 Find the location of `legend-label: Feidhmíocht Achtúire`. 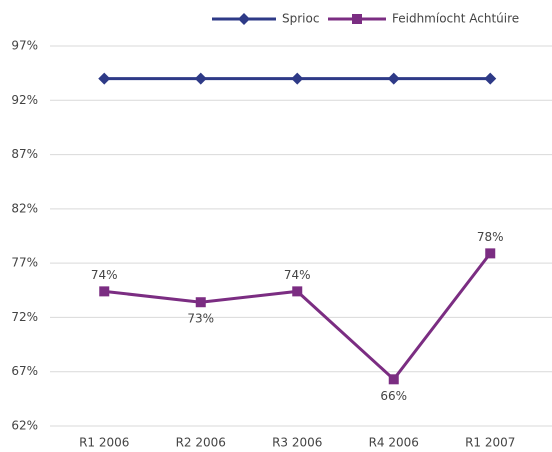

legend-label: Feidhmíocht Achtúire is located at coordinates (455, 19).